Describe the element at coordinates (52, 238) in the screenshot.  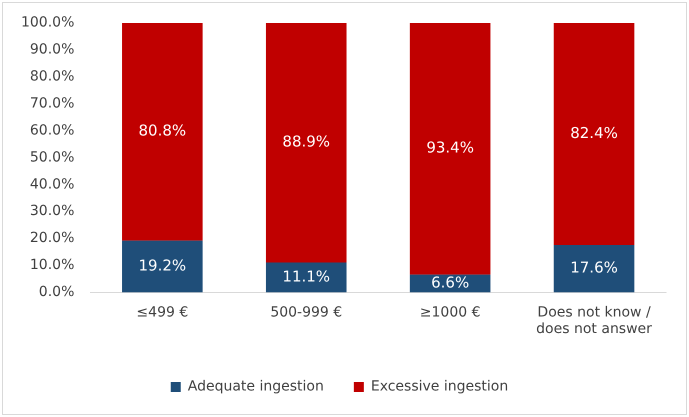
I see `y-tick-label: 20.0%` at that location.